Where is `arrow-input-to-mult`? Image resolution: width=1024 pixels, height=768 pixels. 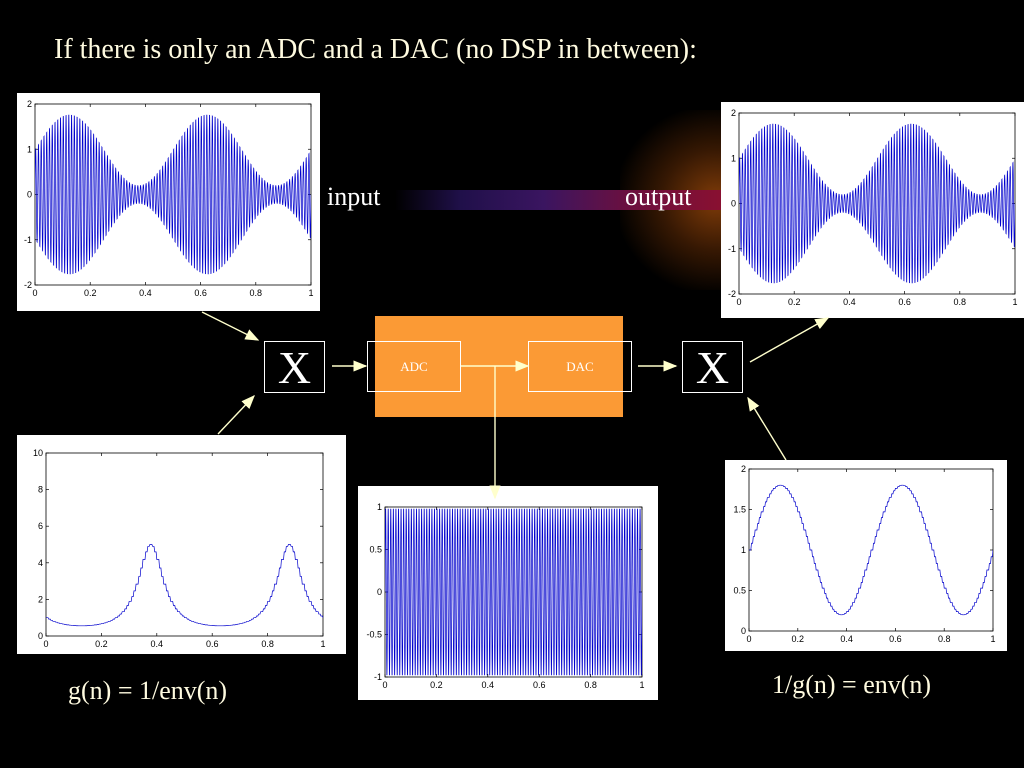 arrow-input-to-mult is located at coordinates (230, 326).